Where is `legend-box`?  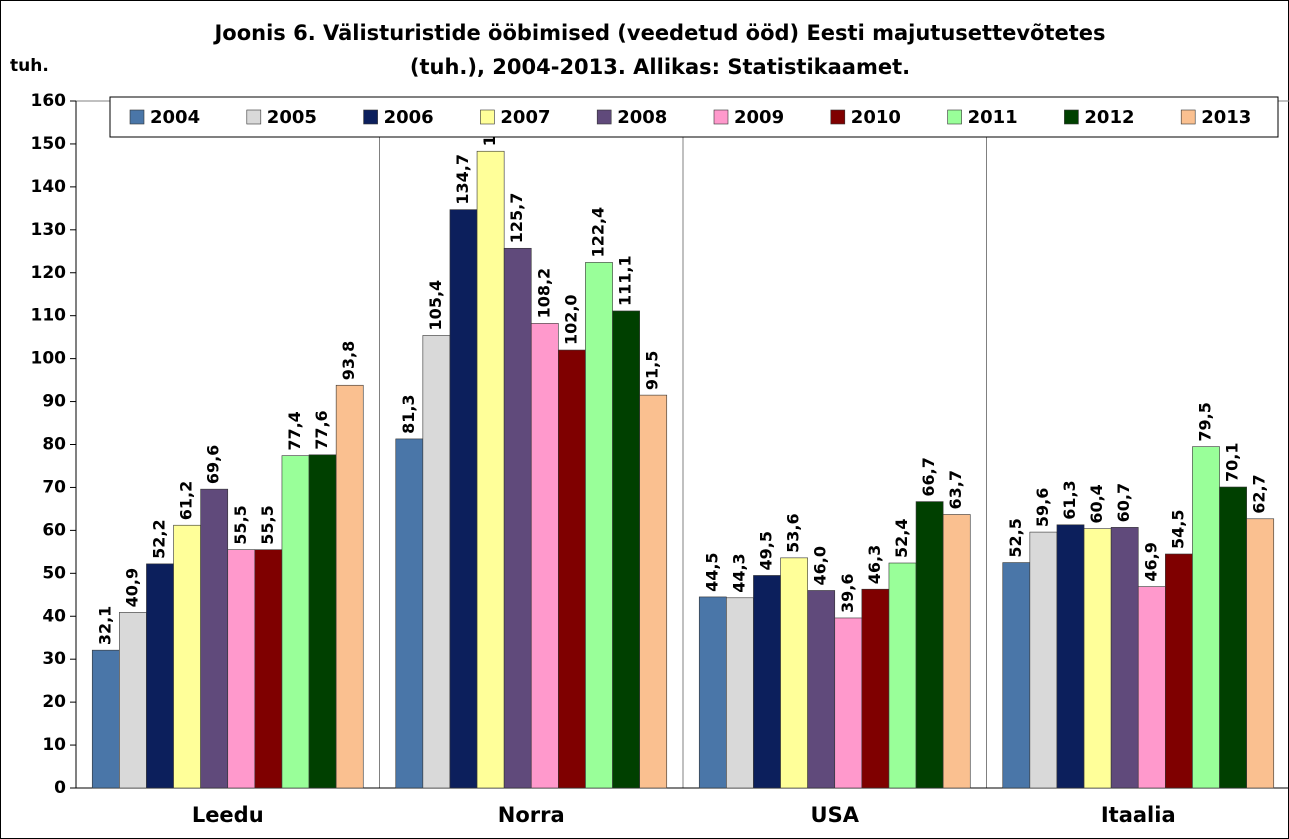 legend-box is located at coordinates (694, 117).